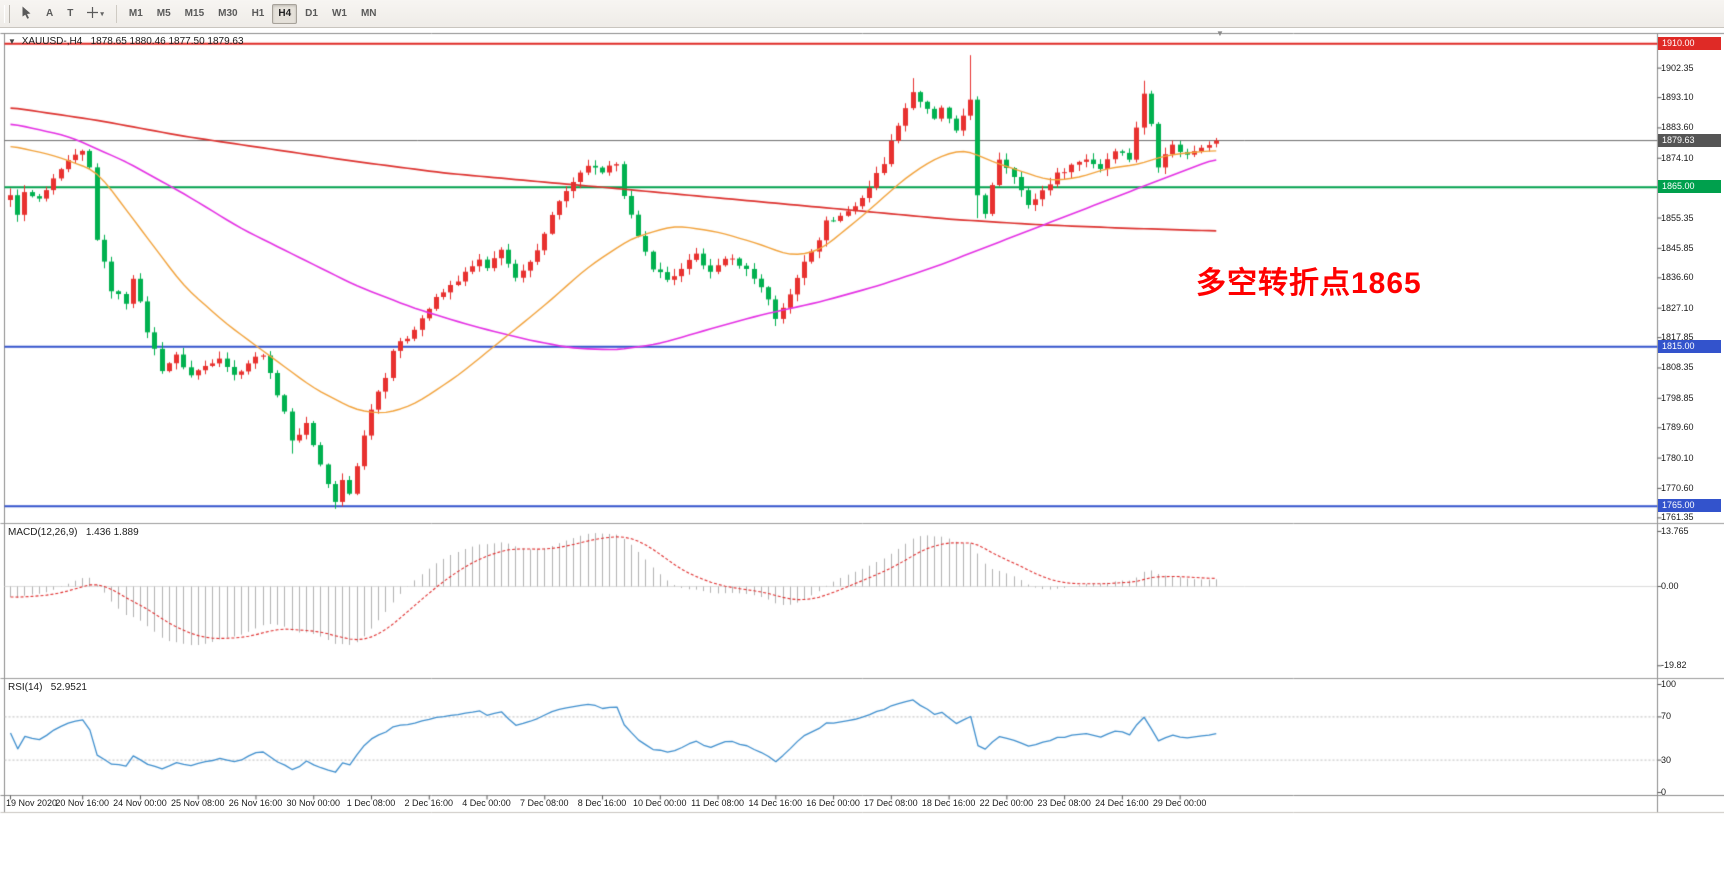  What do you see at coordinates (112, 532) in the screenshot?
I see `macd-values: 1.436 1.889` at bounding box center [112, 532].